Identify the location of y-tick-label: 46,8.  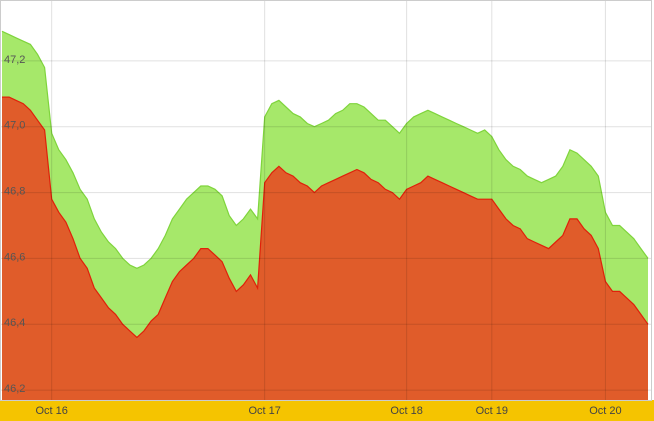
(14, 191).